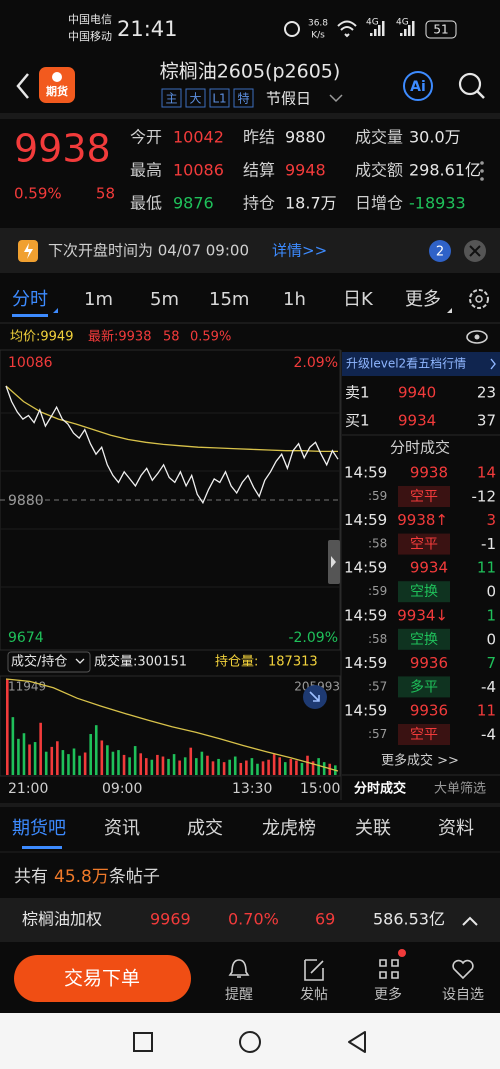  I want to click on field-label: 最低, so click(146, 203).